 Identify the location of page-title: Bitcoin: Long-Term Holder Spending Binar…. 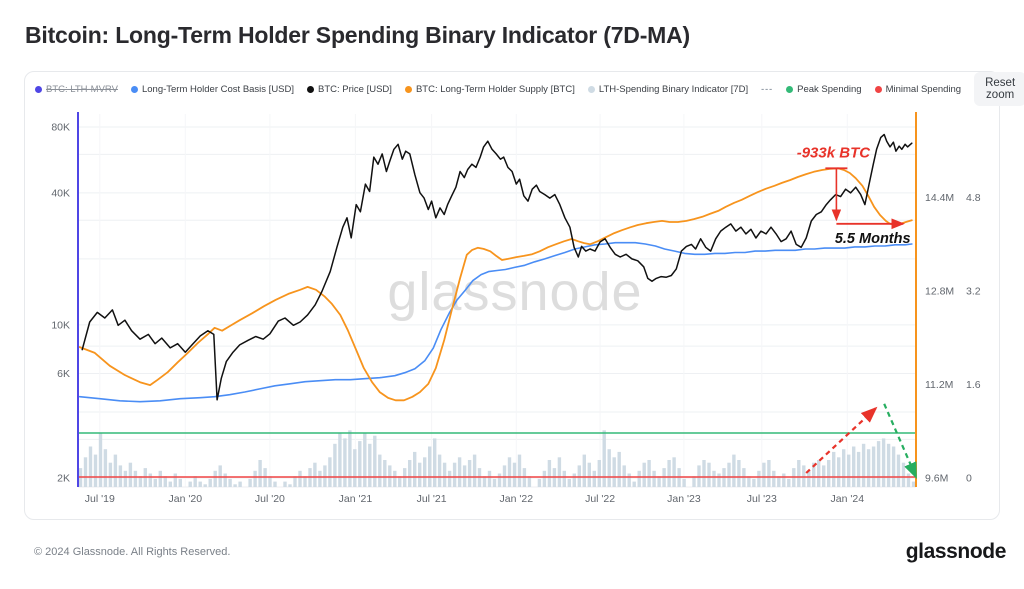
(357, 35).